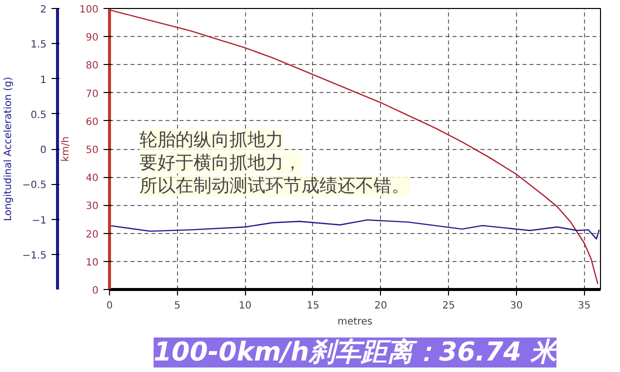 Image resolution: width=620 pixels, height=372 pixels. I want to click on y-tick-label: 80, so click(92, 66).